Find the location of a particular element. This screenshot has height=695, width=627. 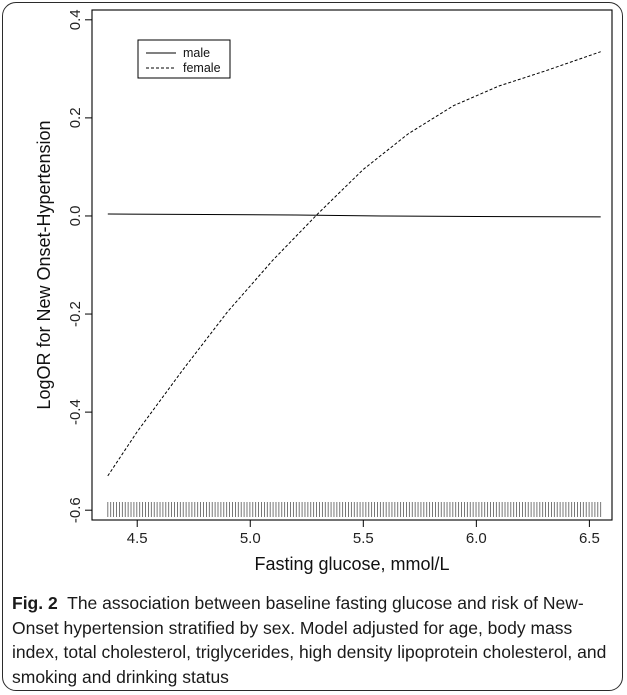

y-tick-label: 0.2 is located at coordinates (75, 117).